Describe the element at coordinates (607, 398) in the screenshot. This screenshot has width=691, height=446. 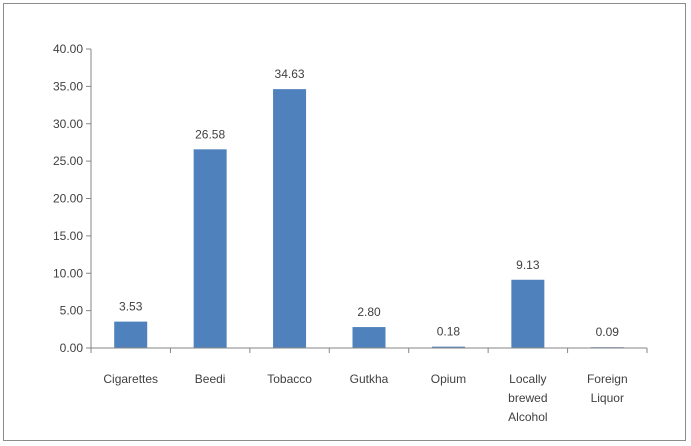
I see `category-label: Liquor` at that location.